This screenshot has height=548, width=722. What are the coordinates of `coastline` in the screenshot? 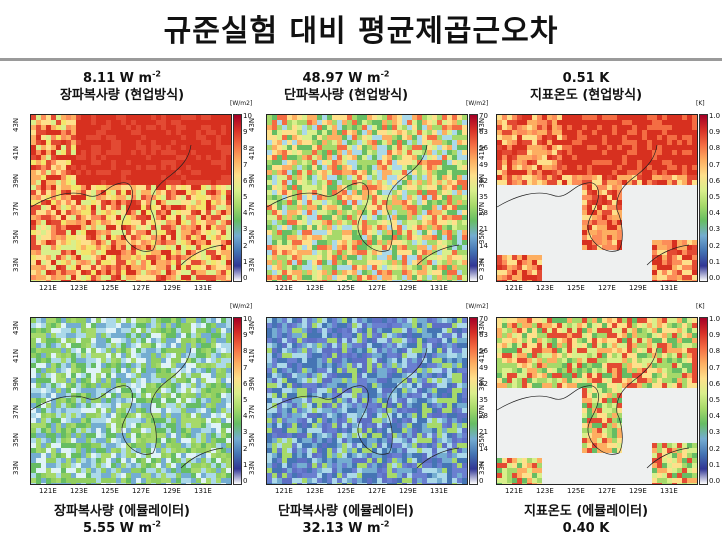 It's located at (127, 205).